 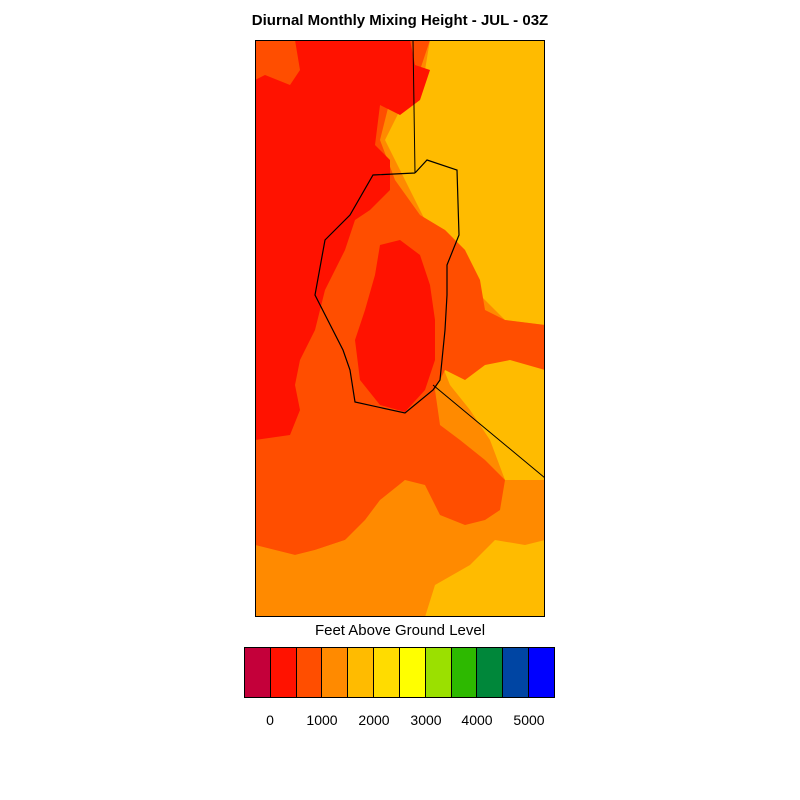 I want to click on region-red-west, so click(x=342, y=240).